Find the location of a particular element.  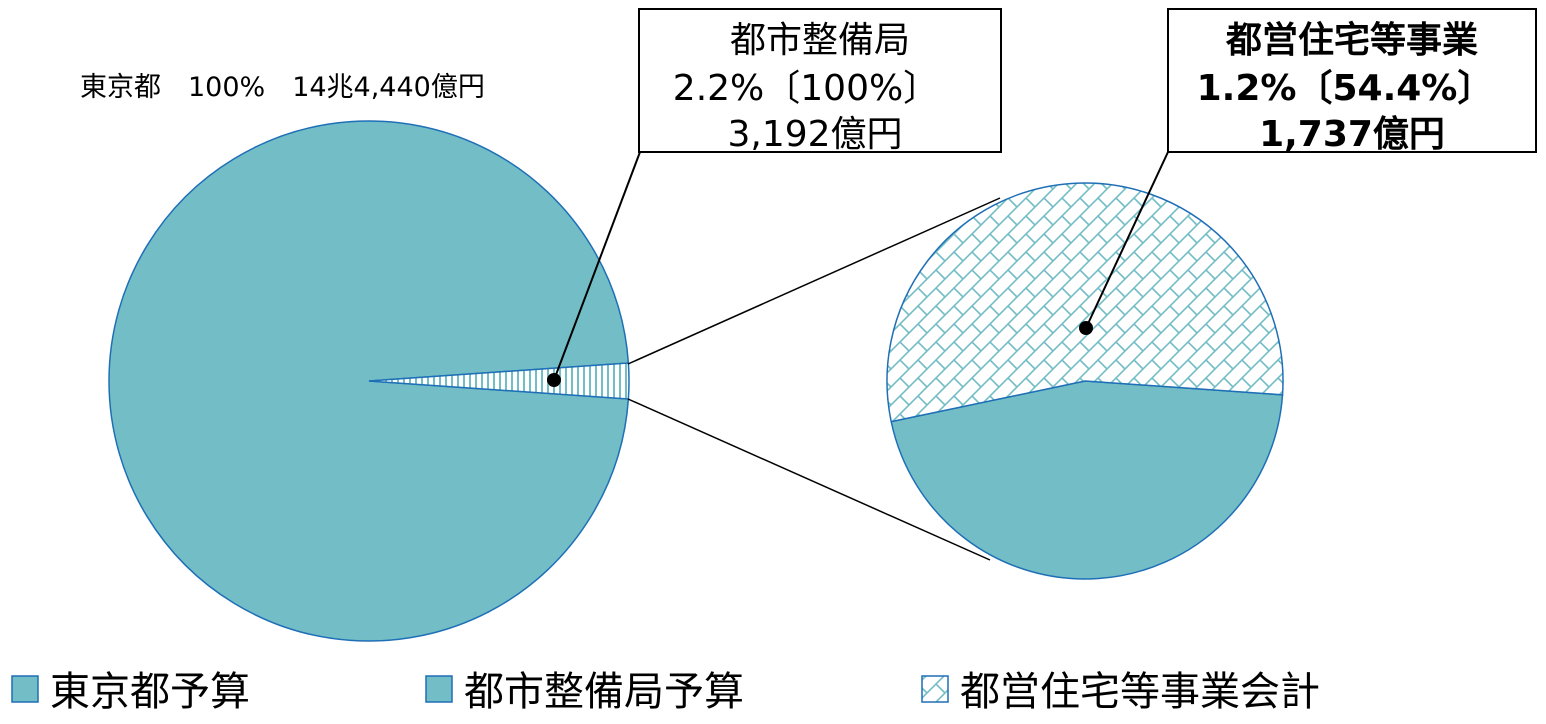

legend-label-tokyo: 東京都予算 is located at coordinates (150, 692).